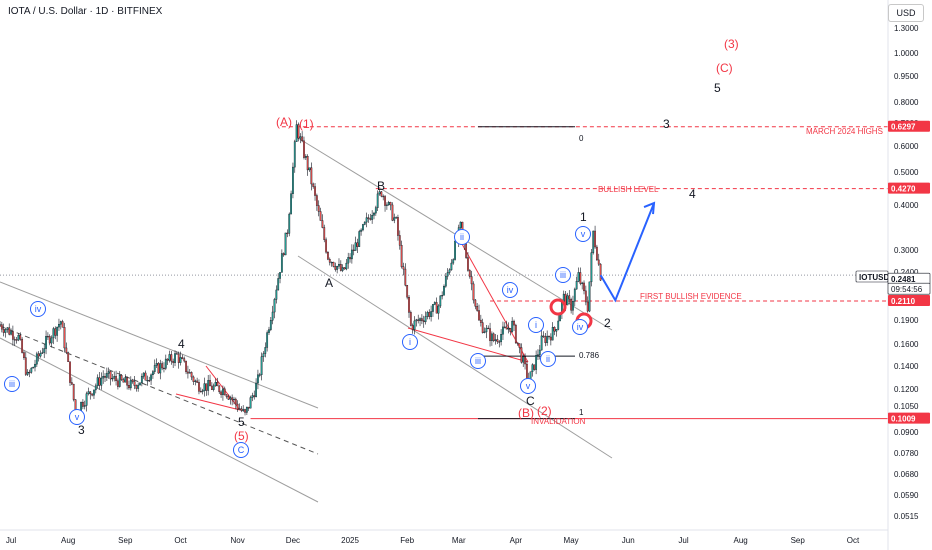 This screenshot has height=550, width=932. I want to click on fib-0-label: 0, so click(581, 138).